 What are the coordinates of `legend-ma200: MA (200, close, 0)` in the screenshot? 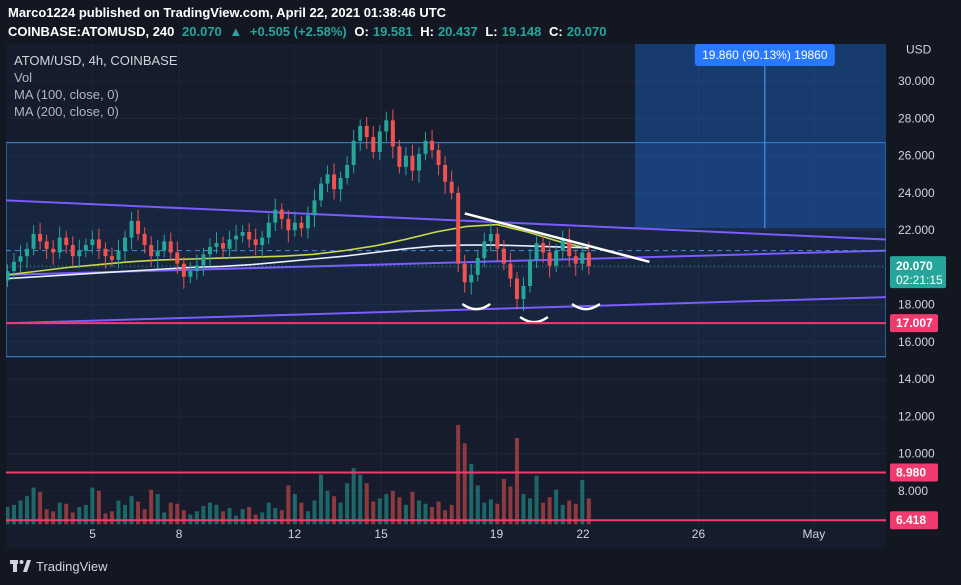 It's located at (66, 111).